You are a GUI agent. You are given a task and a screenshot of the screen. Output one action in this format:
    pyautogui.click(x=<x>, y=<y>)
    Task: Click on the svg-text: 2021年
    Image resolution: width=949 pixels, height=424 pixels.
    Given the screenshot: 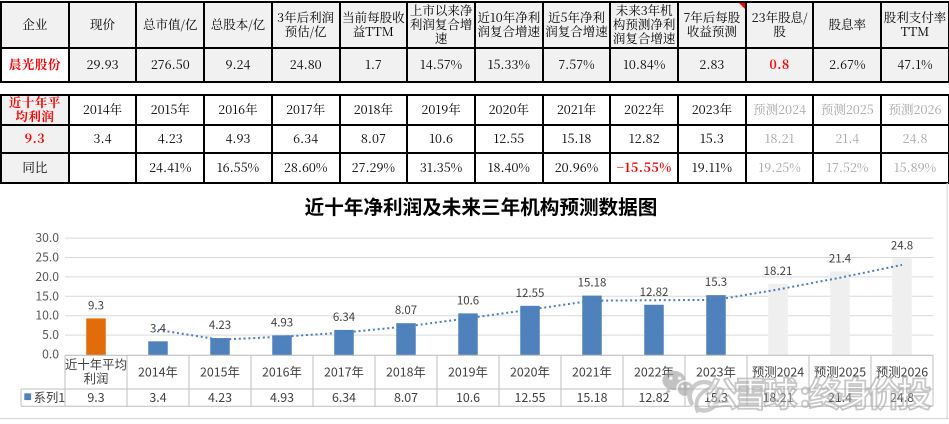 What is the action you would take?
    pyautogui.click(x=592, y=372)
    